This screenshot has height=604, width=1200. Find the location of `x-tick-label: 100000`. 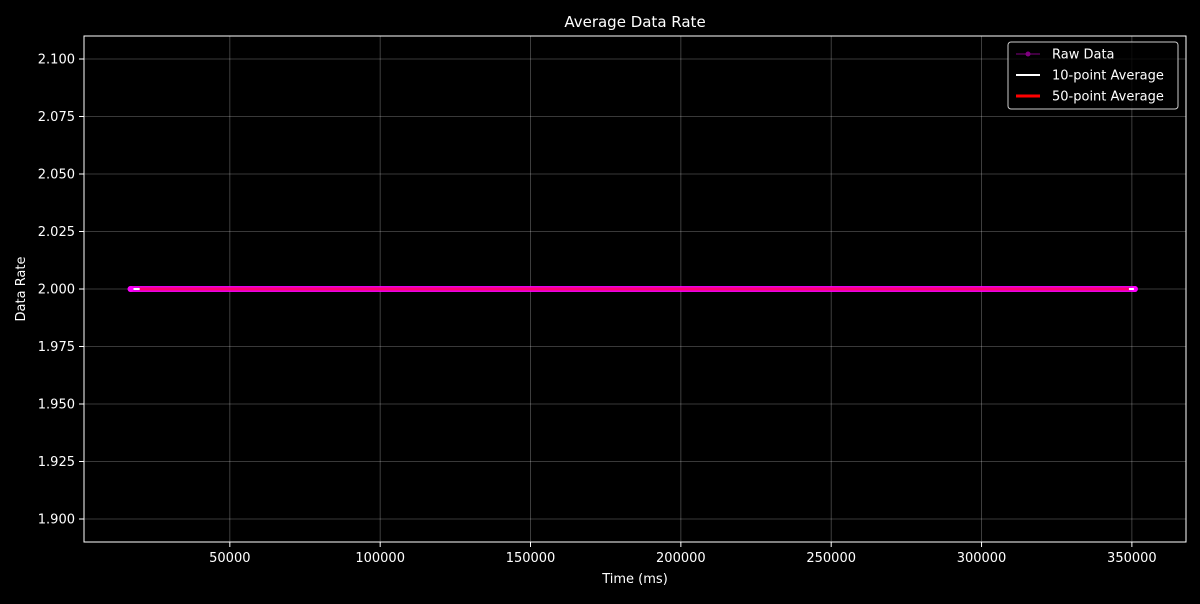

x-tick-label: 100000 is located at coordinates (380, 558).